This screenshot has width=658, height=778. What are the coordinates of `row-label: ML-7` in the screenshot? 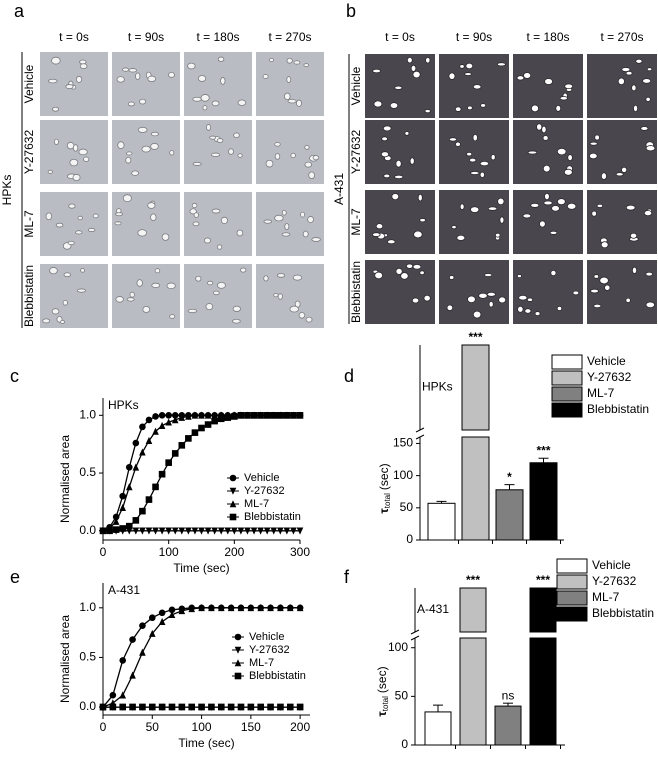 It's located at (29, 224).